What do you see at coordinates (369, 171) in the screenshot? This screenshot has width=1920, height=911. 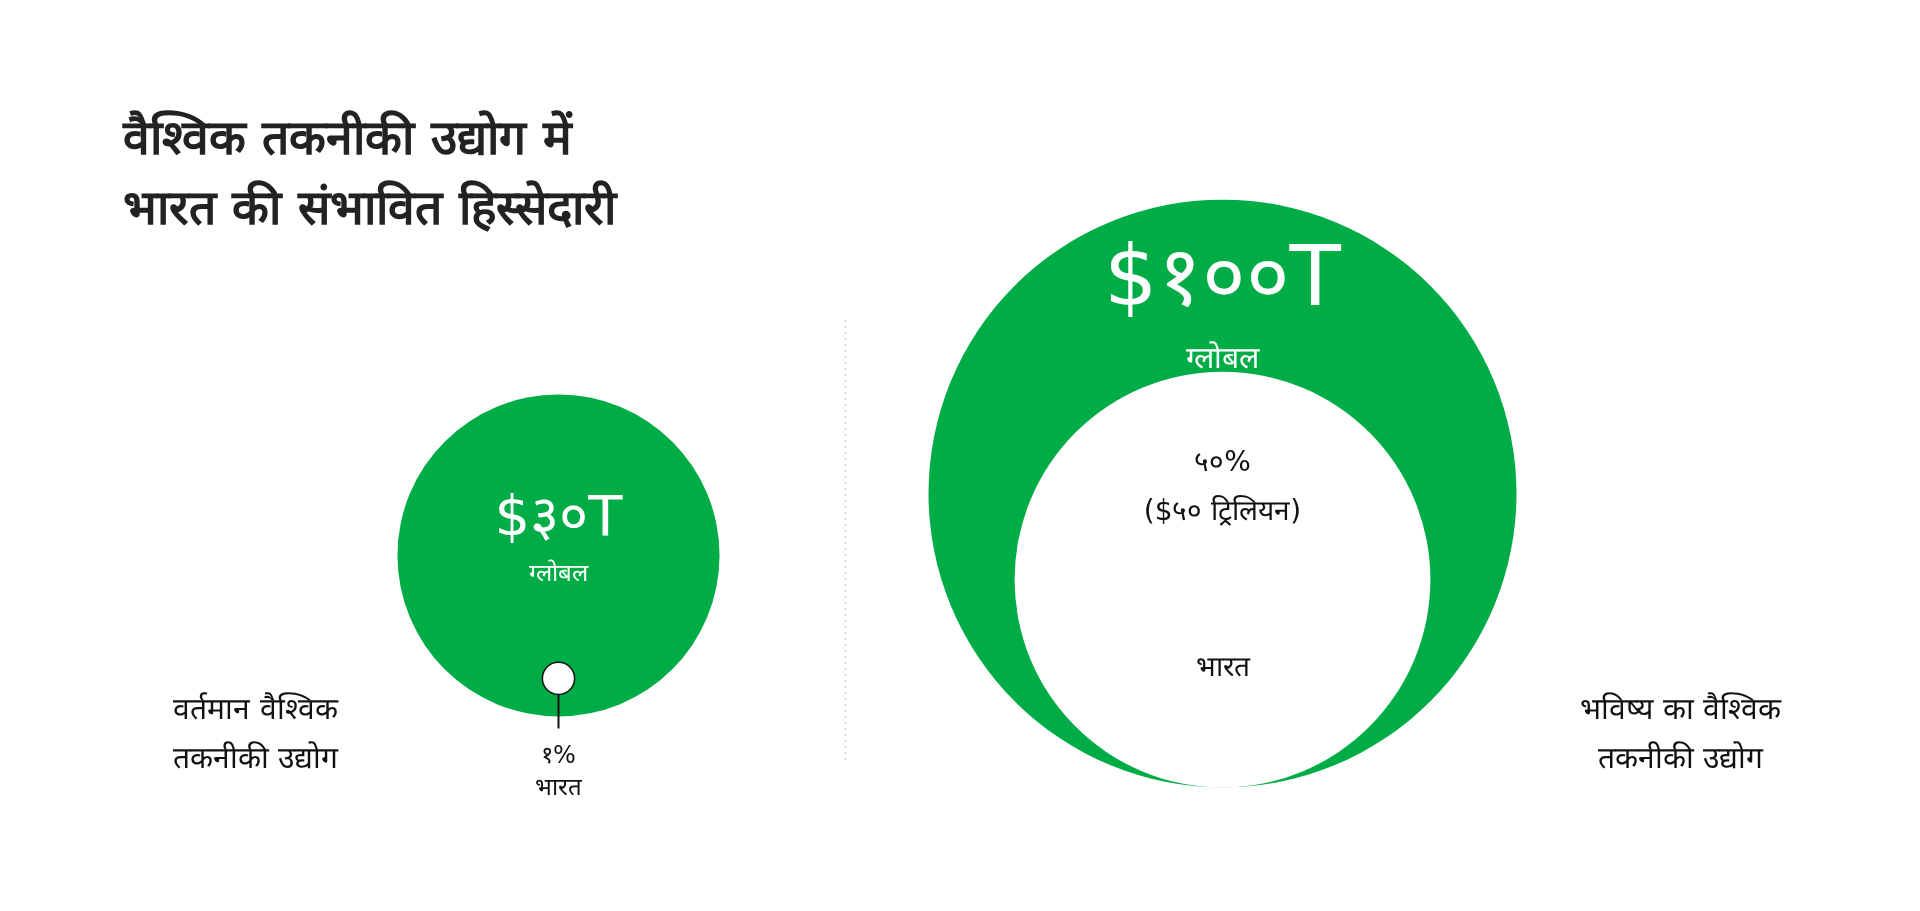 I see `text: वैश्विक तकनीकी उद्योग में भारत की संभावित हिस्सेदारी` at bounding box center [369, 171].